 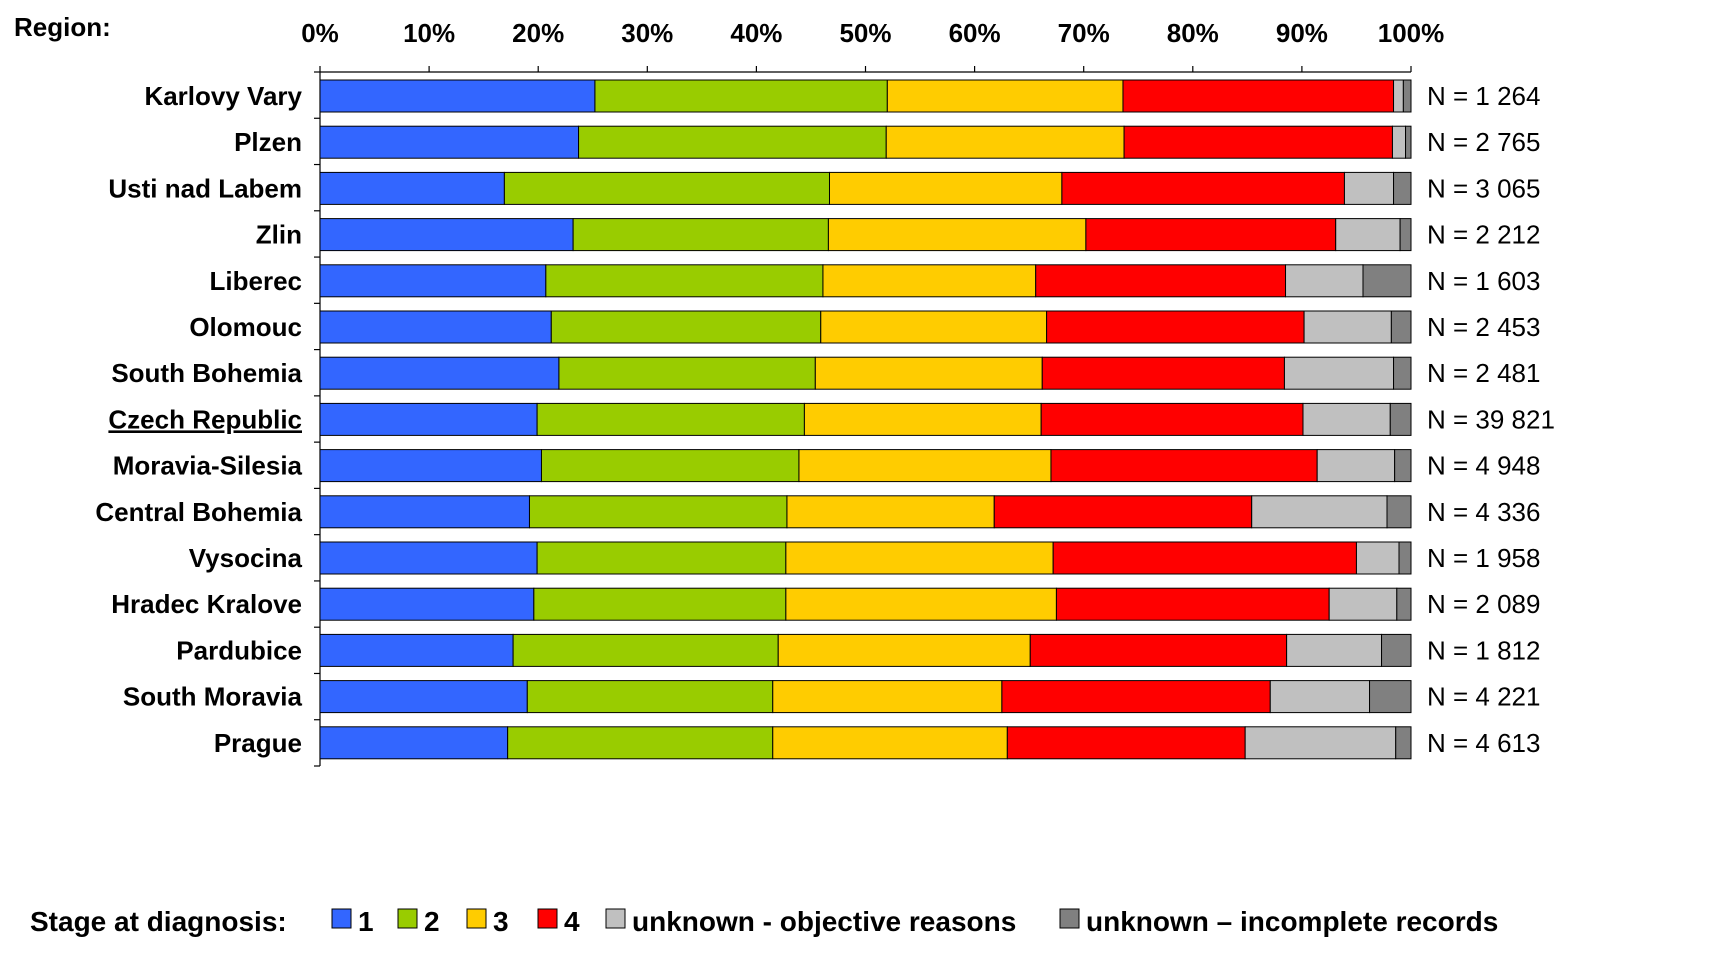 I want to click on n-label: N = 2 765, so click(x=1483, y=142).